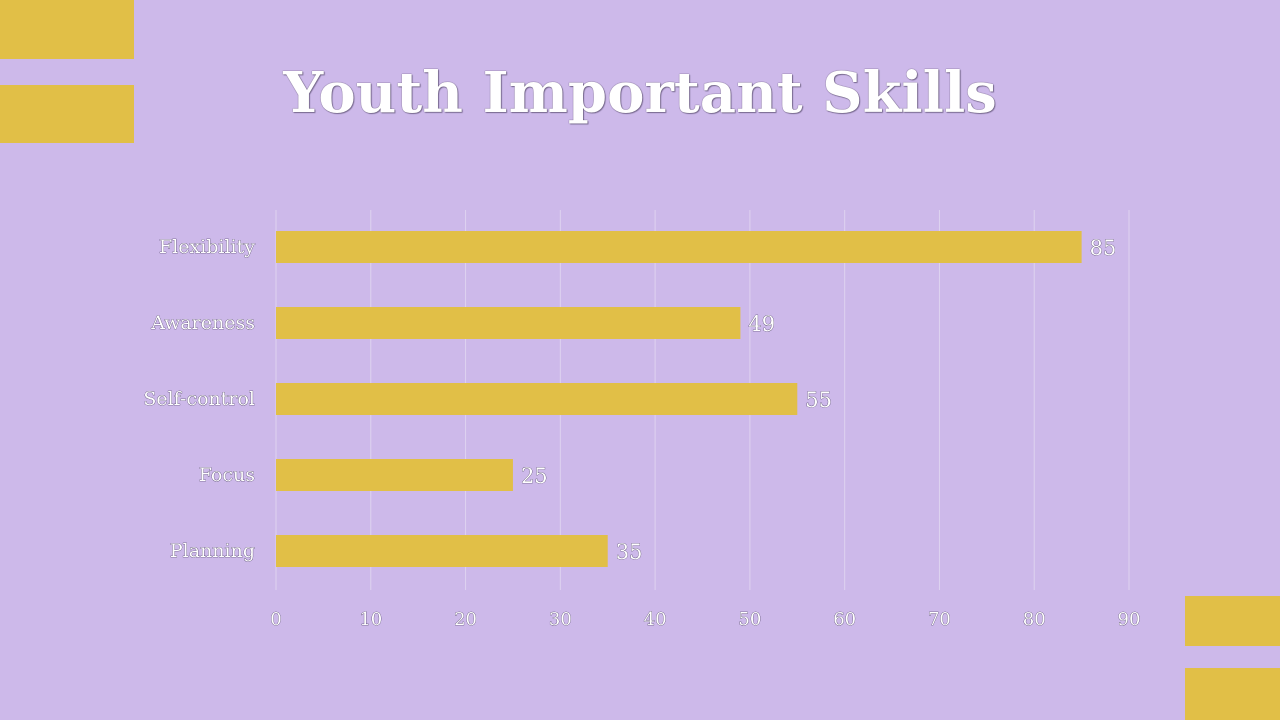 This screenshot has width=1280, height=720. Describe the element at coordinates (1129, 619) in the screenshot. I see `x-tick-label-90: 90` at that location.